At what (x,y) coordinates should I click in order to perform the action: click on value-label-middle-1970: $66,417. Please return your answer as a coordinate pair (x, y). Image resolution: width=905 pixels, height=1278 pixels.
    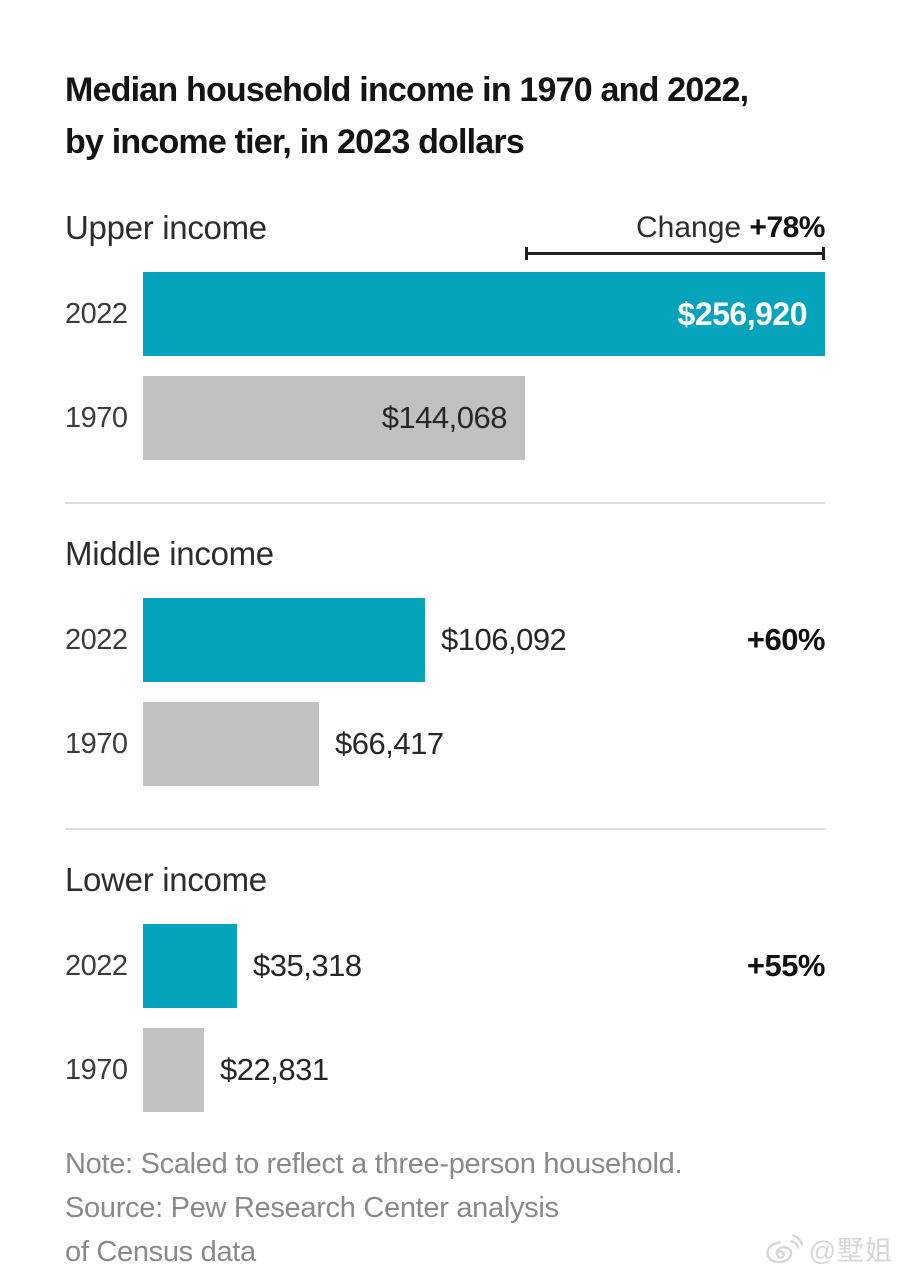
    Looking at the image, I should click on (389, 743).